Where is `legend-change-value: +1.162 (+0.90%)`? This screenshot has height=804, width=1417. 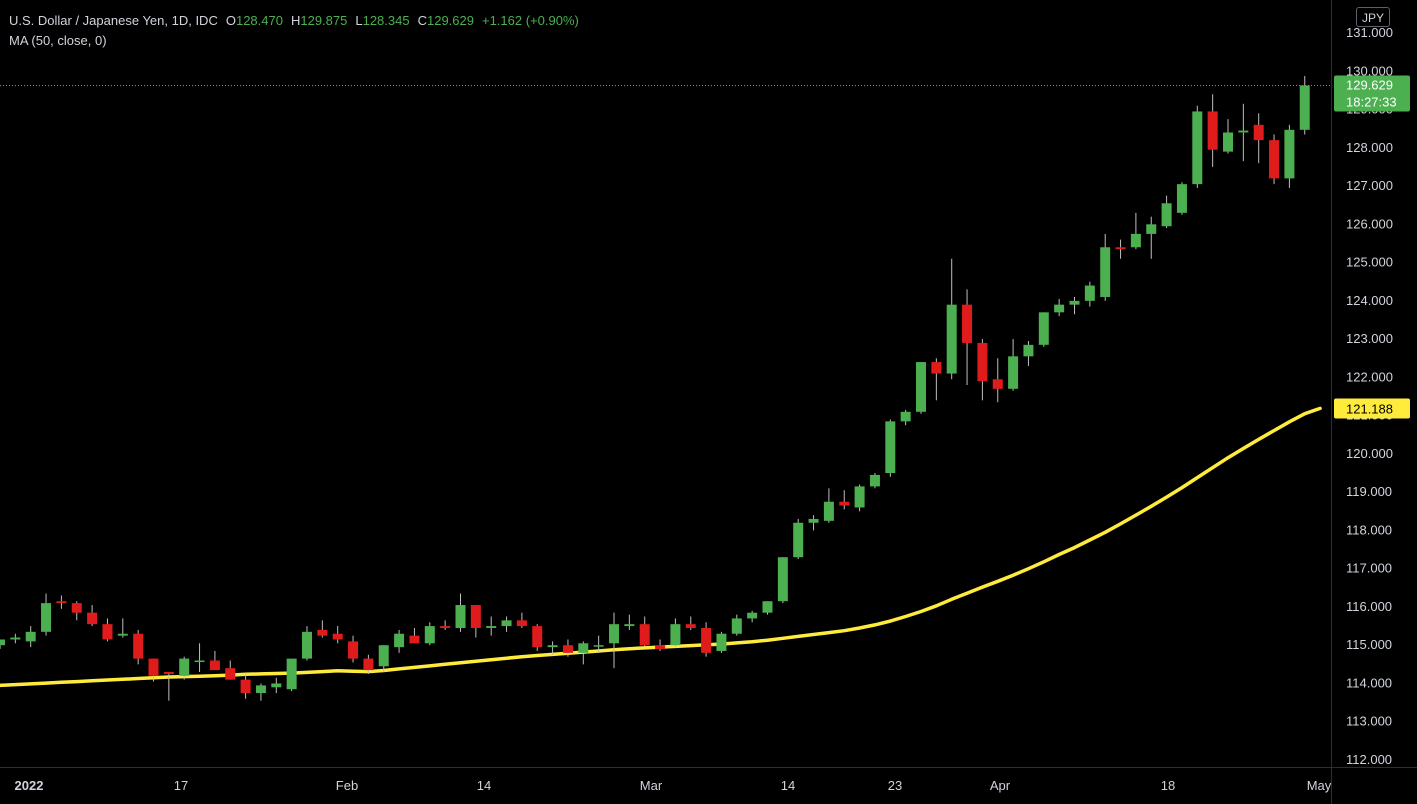 legend-change-value: +1.162 (+0.90%) is located at coordinates (530, 20).